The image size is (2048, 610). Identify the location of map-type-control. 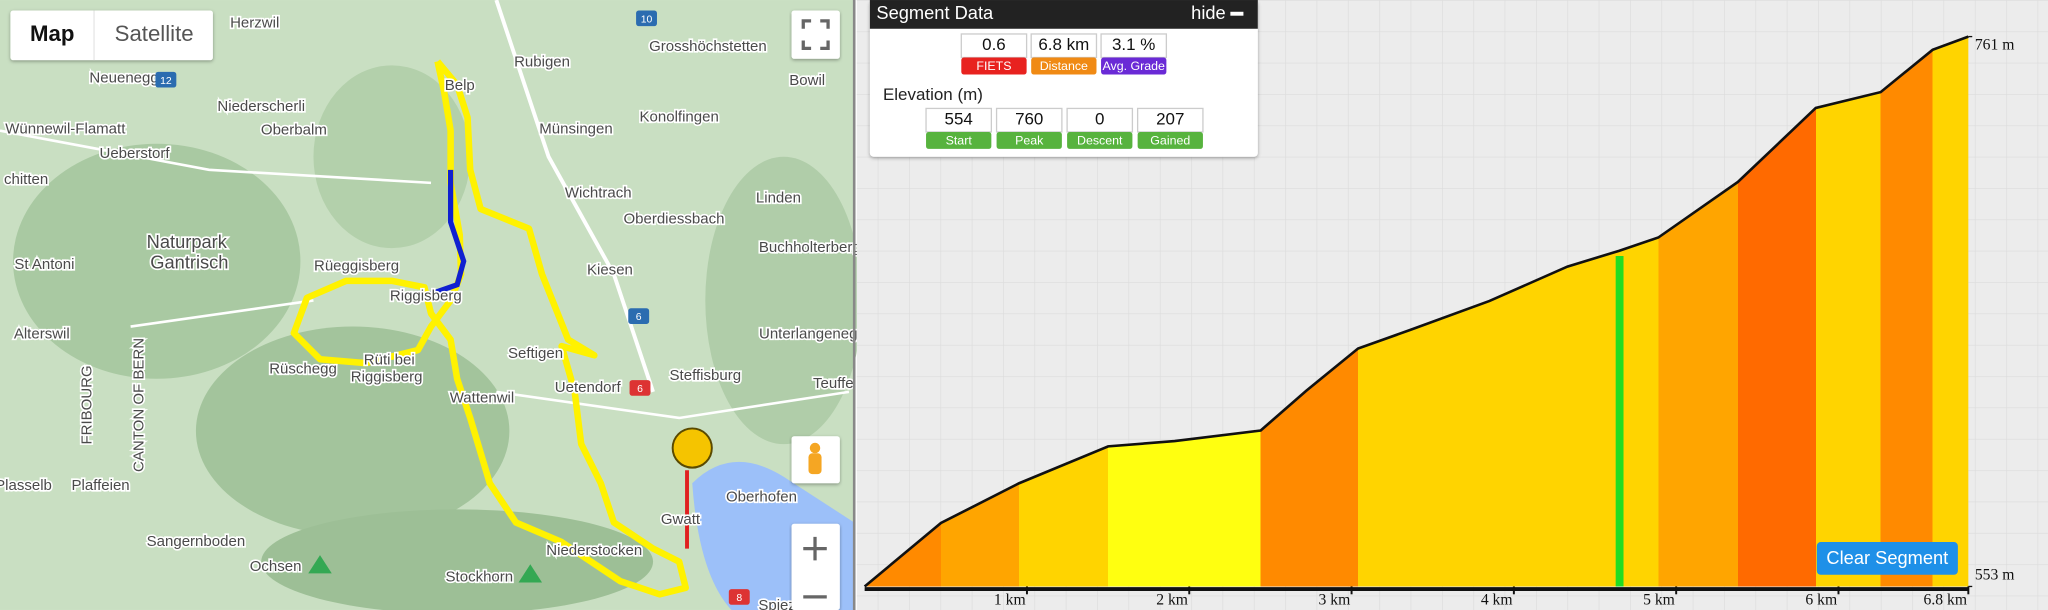
(111, 35).